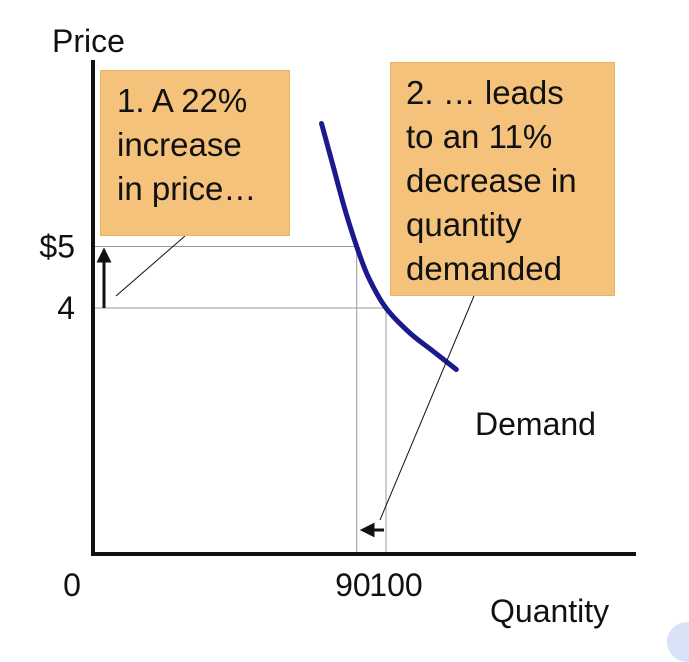 This screenshot has width=689, height=662. What do you see at coordinates (150, 266) in the screenshot?
I see `callout-pointer-price` at bounding box center [150, 266].